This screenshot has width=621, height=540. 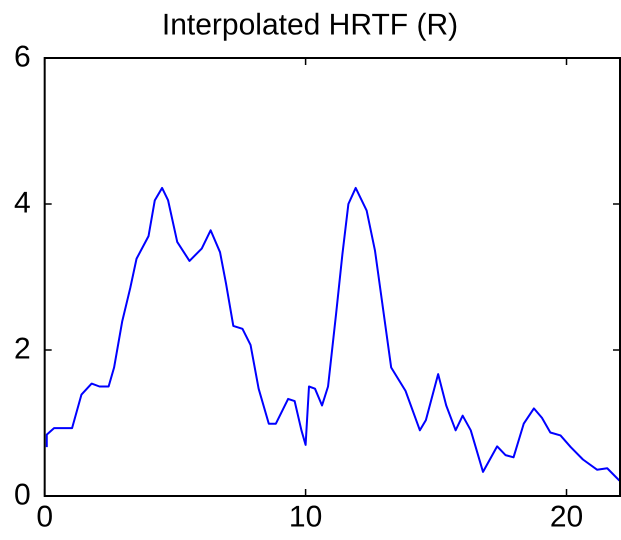 I want to click on y-tick-label: 2, so click(x=22, y=349).